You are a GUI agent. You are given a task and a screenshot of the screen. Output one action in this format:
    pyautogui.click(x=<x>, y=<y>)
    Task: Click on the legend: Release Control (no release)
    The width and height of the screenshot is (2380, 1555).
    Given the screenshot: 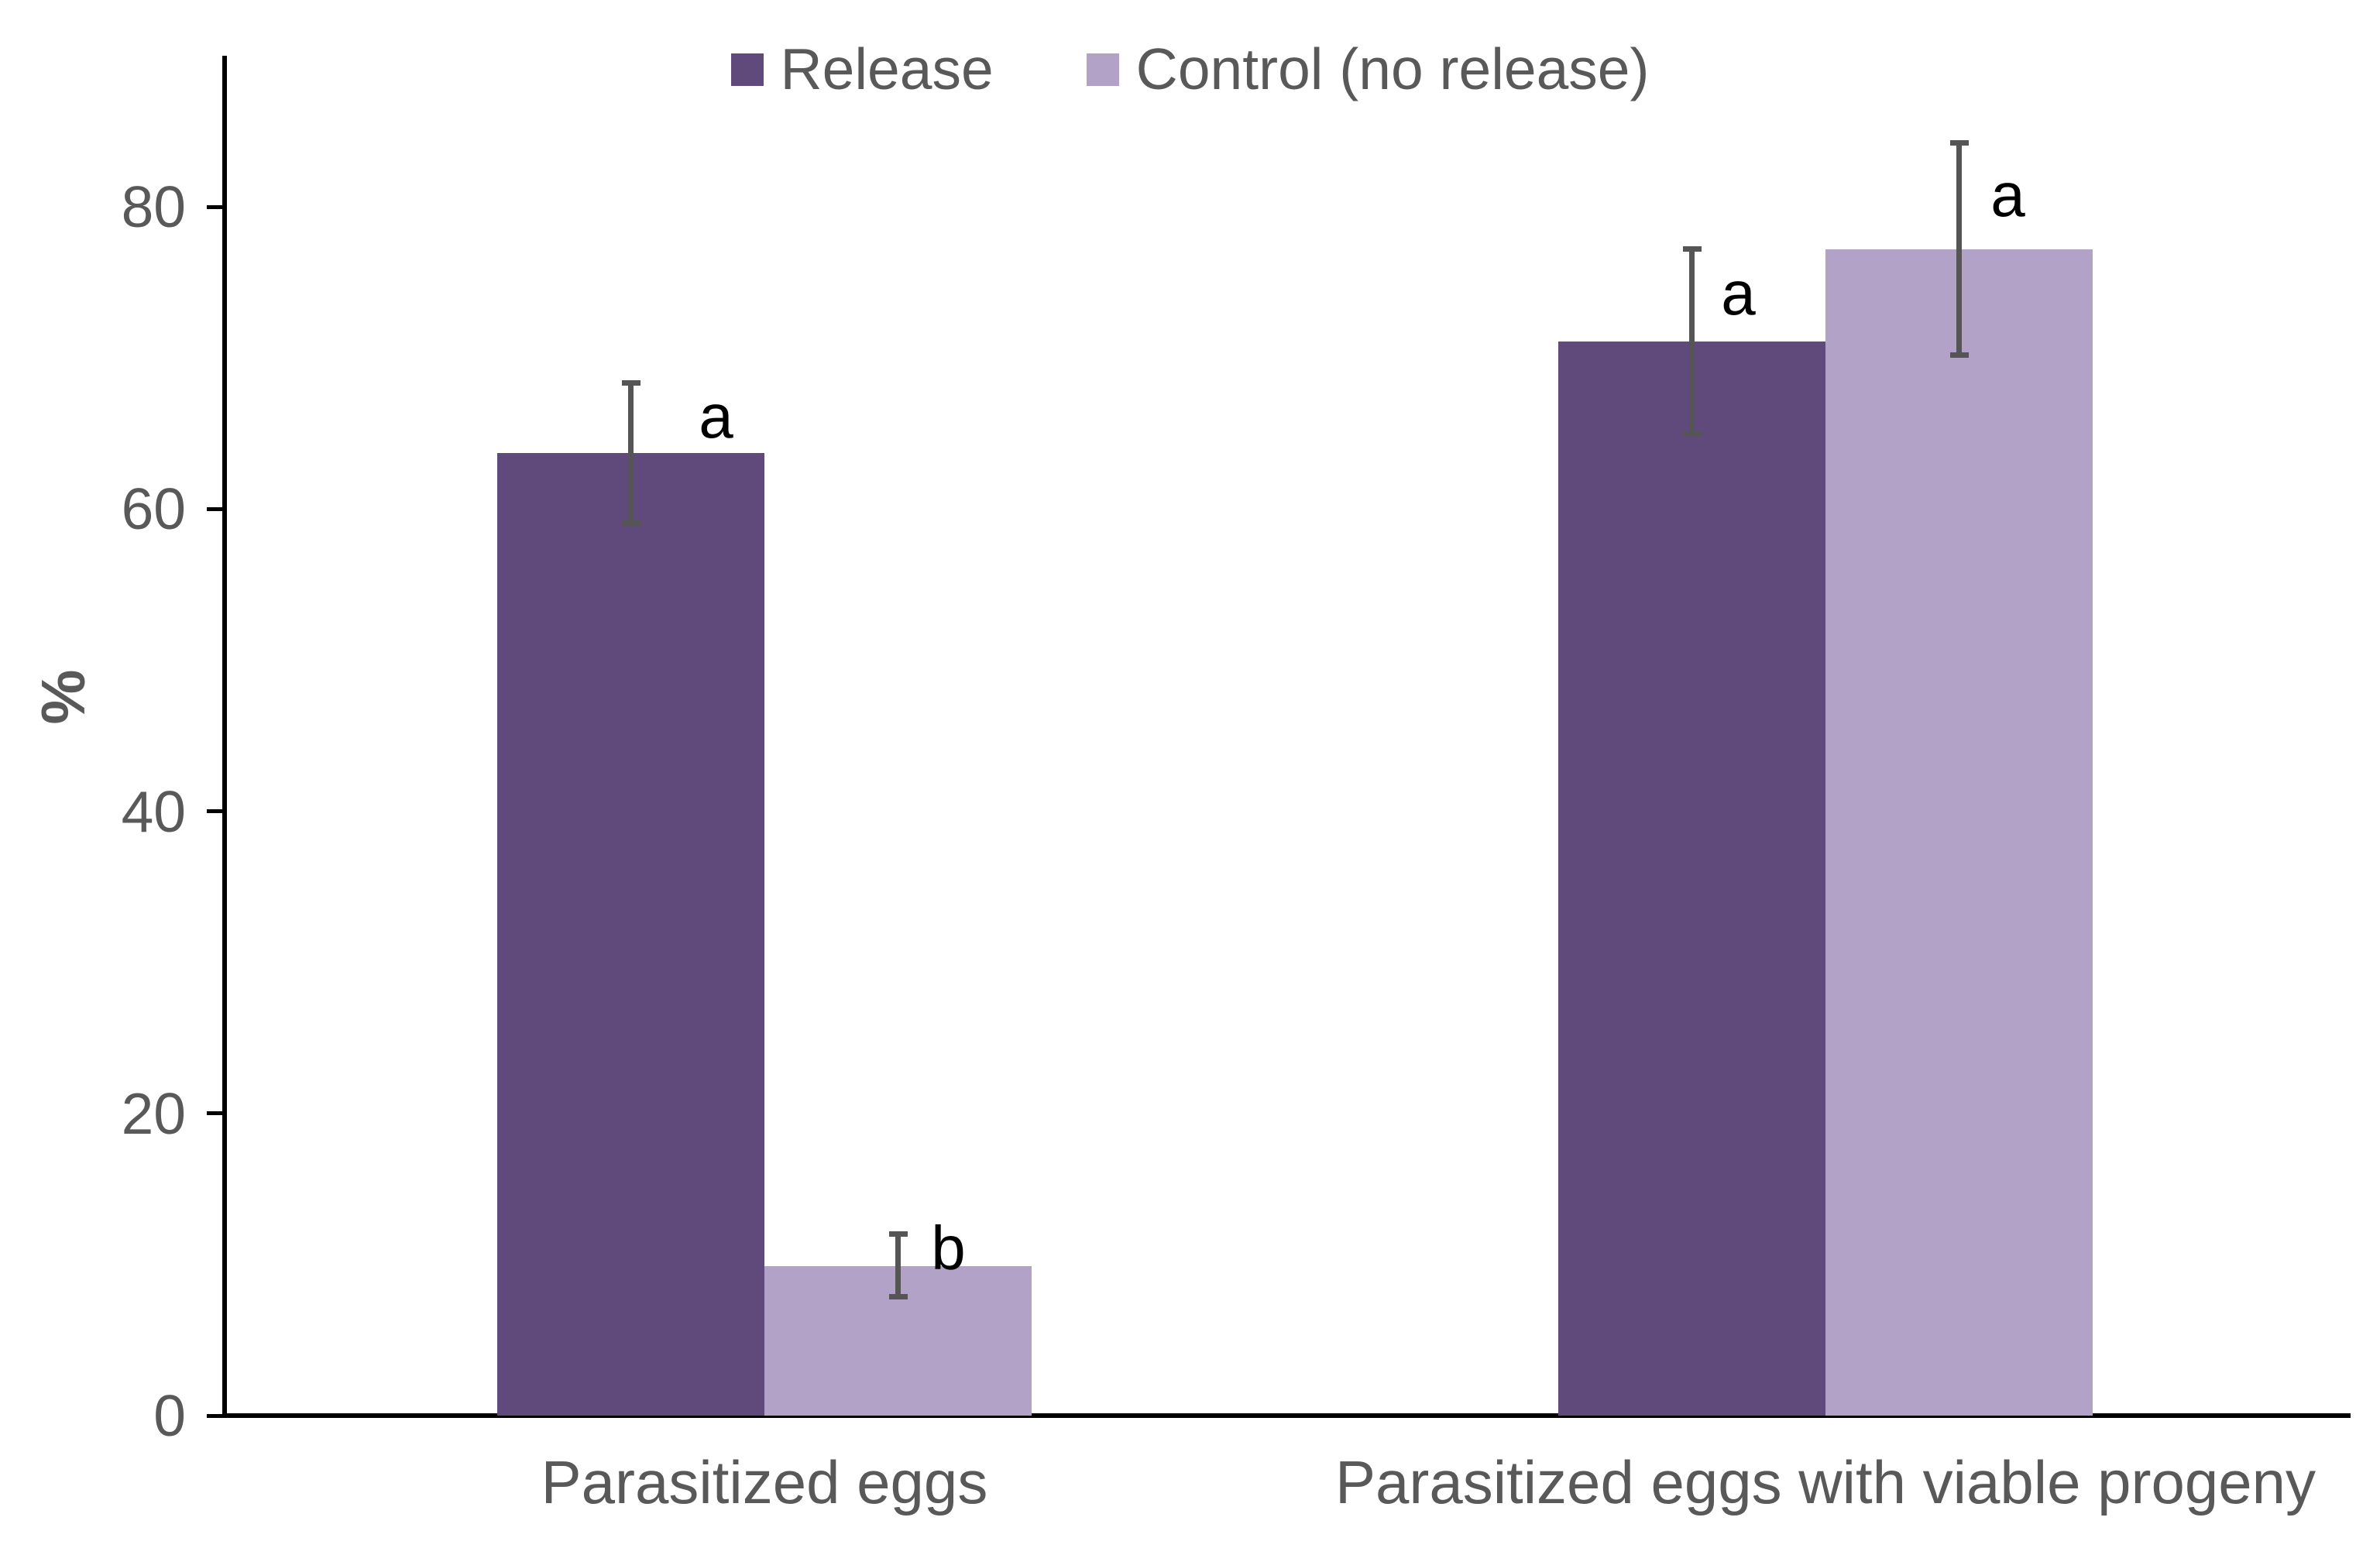 What is the action you would take?
    pyautogui.click(x=1190, y=69)
    